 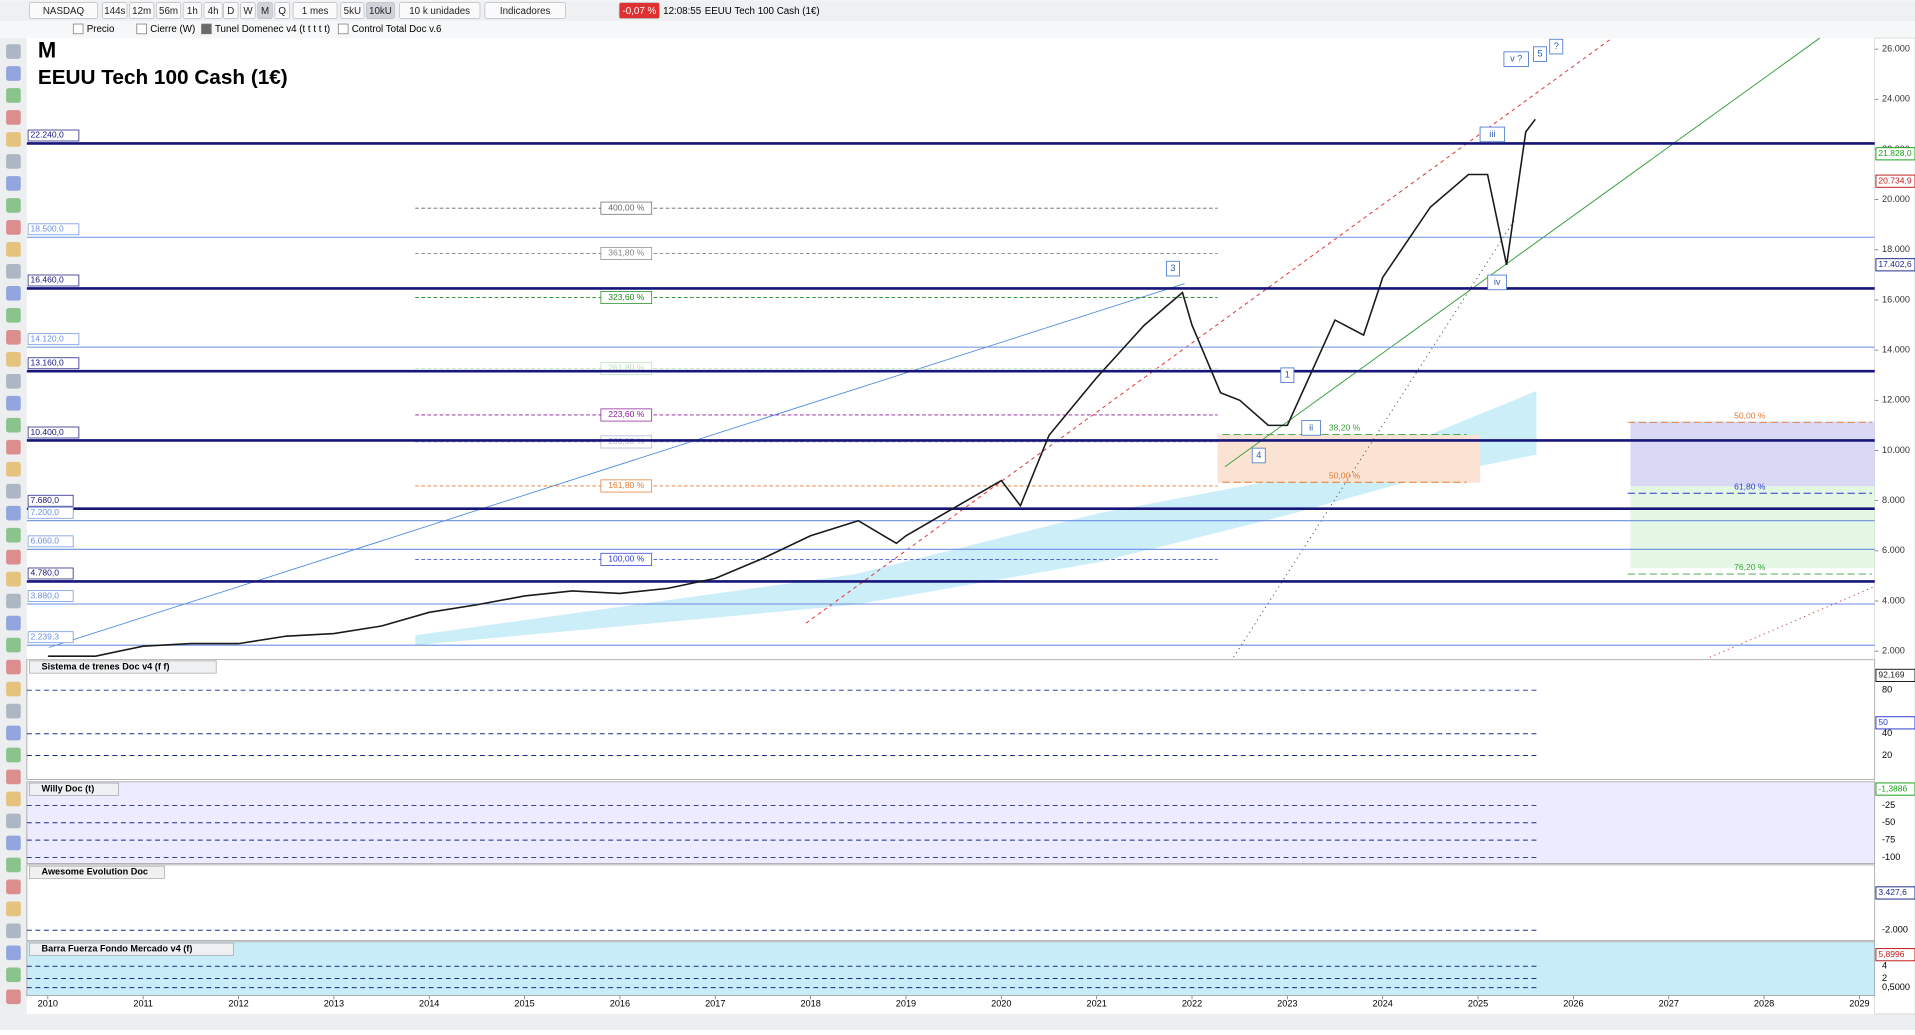 I want to click on period-select, so click(x=315, y=10).